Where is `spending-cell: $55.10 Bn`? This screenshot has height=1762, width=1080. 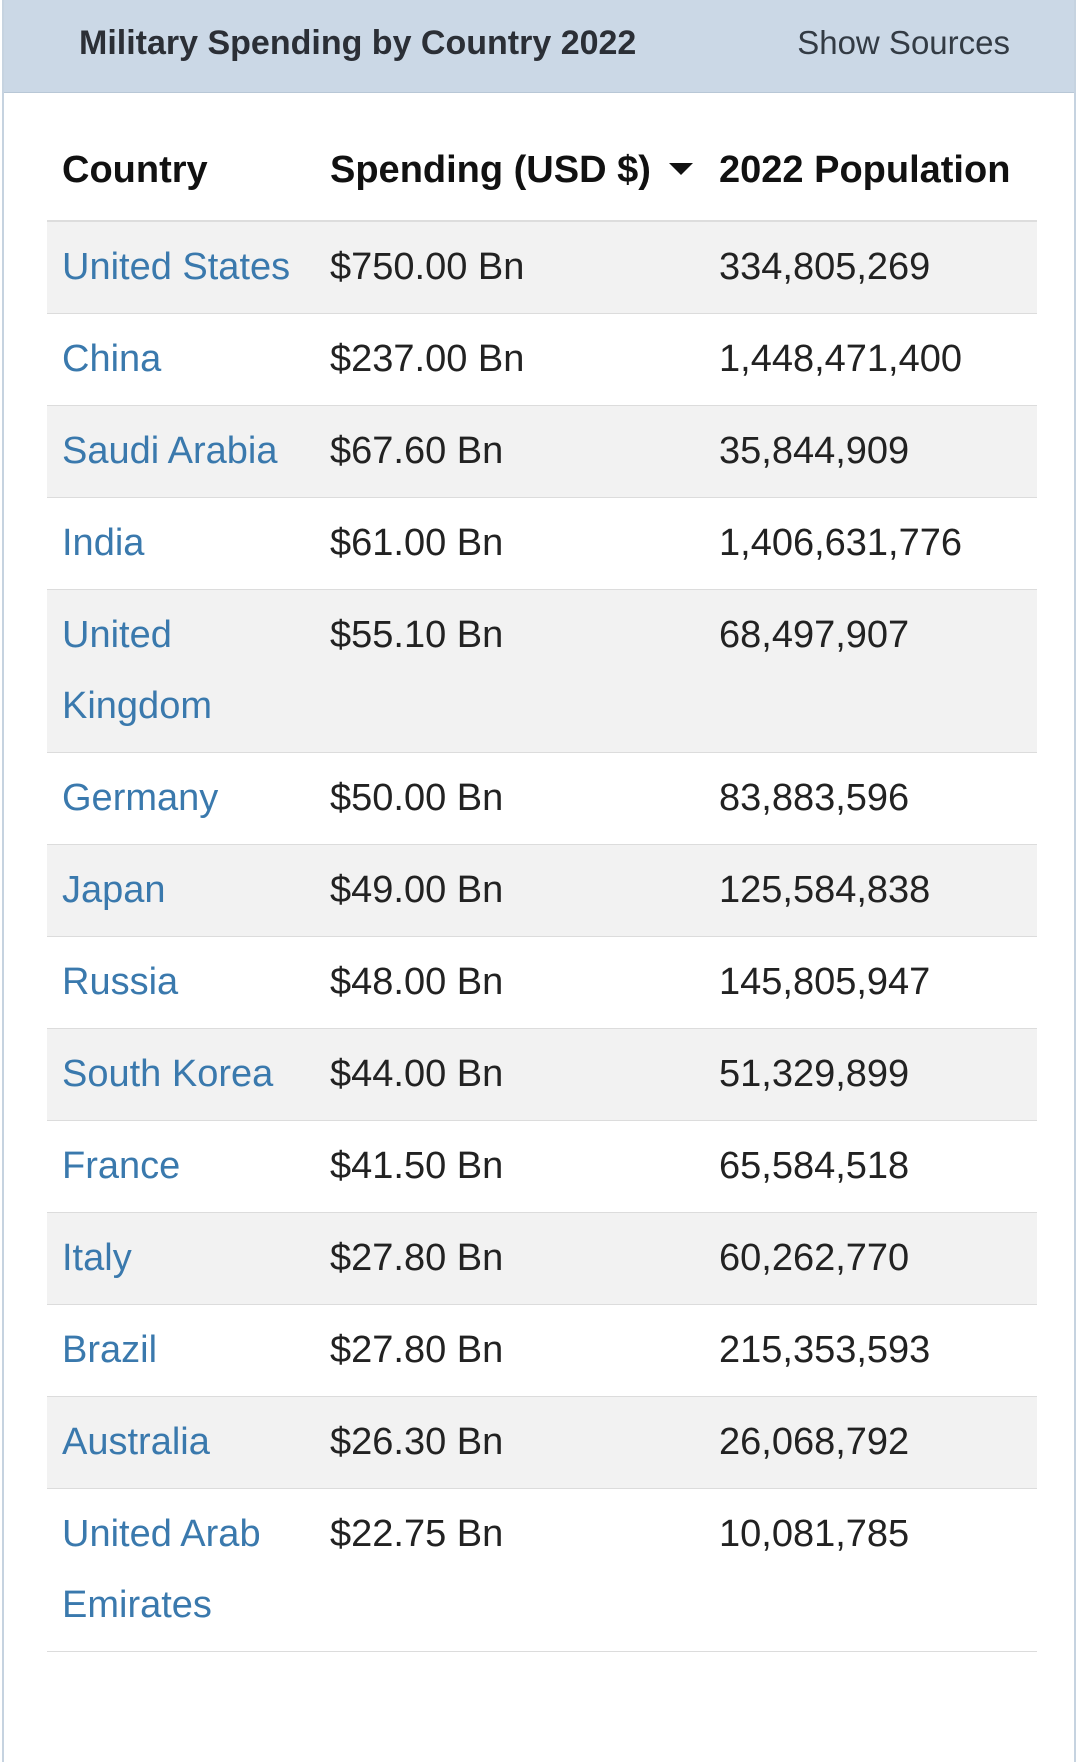 spending-cell: $55.10 Bn is located at coordinates (509, 671).